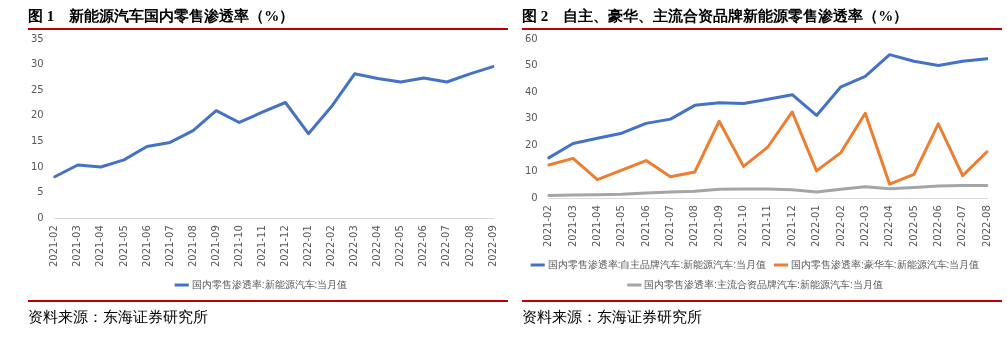  What do you see at coordinates (37, 89) in the screenshot?
I see `y-tick-label: 25` at bounding box center [37, 89].